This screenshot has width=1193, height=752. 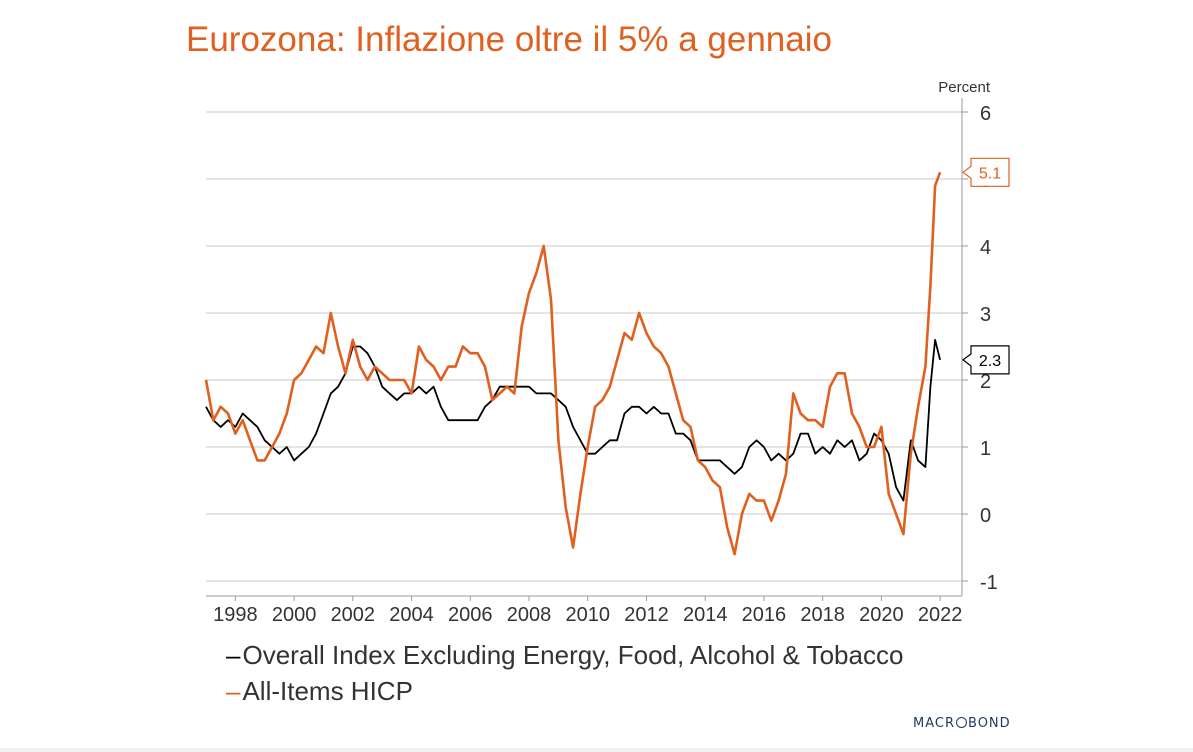 I want to click on y-tick-label: 6, so click(x=985, y=114).